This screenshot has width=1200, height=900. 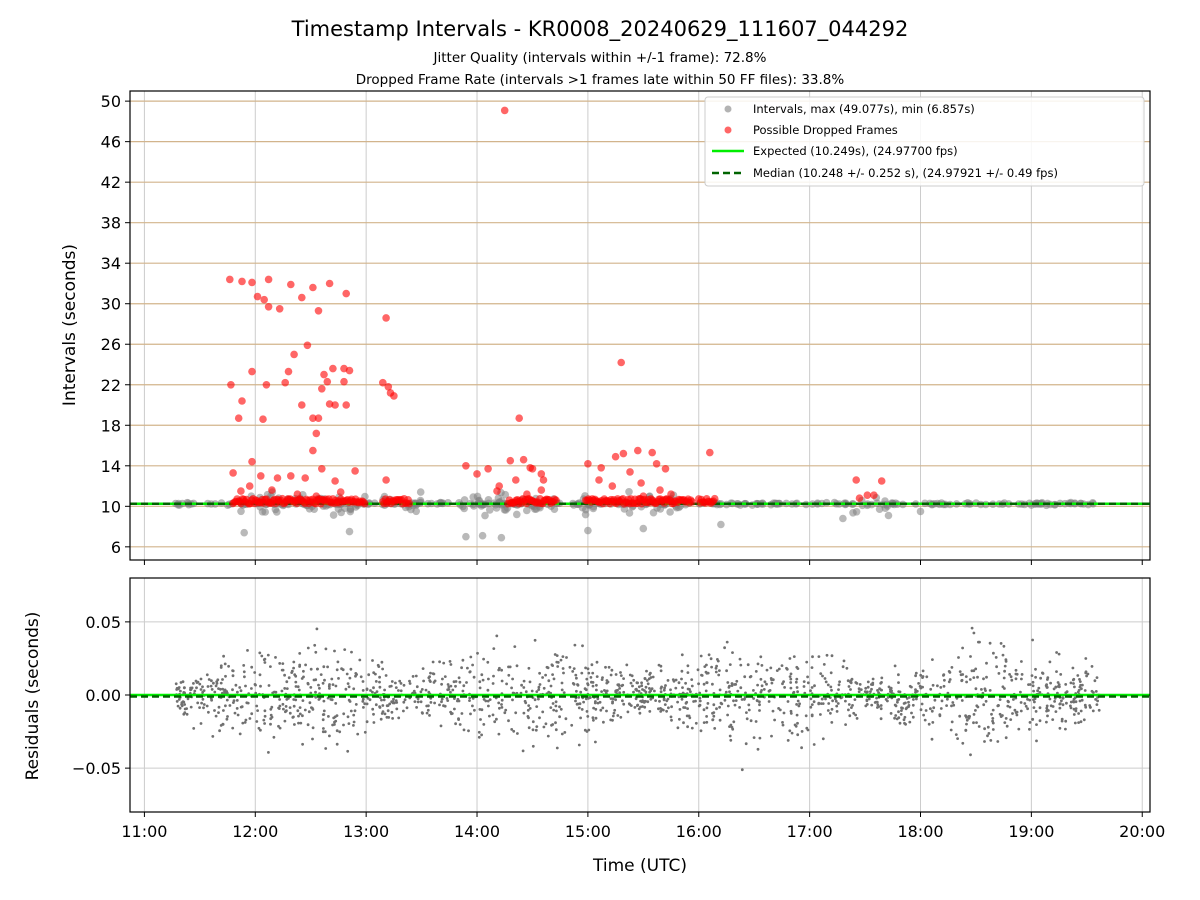 What do you see at coordinates (728, 109) in the screenshot?
I see `legend-marker-intervals` at bounding box center [728, 109].